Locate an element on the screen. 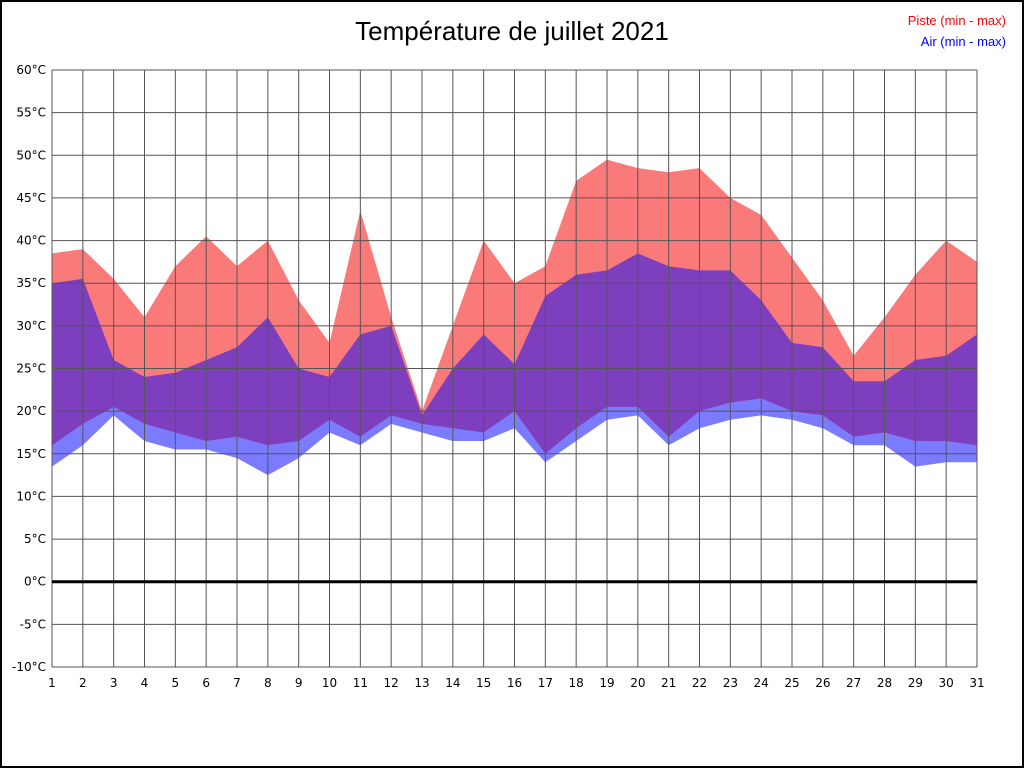 This screenshot has height=768, width=1024. legend-piste-label: Piste (min - max) is located at coordinates (956, 20).